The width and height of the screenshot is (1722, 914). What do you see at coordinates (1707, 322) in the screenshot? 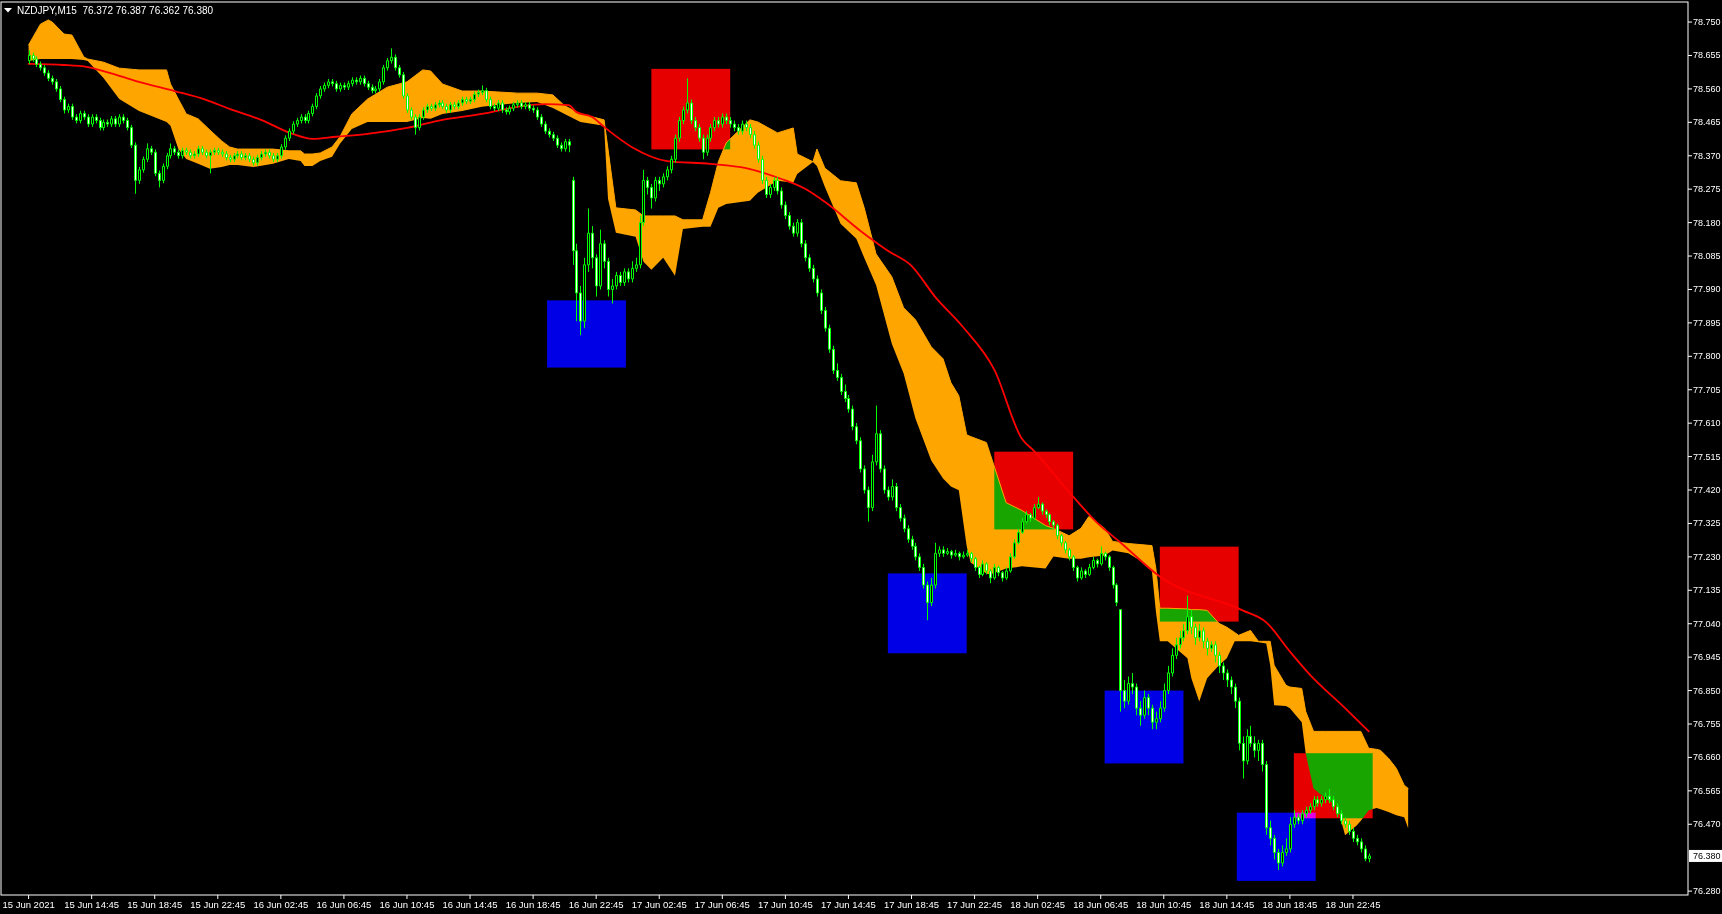
I see `y-tick-label: 77.895` at bounding box center [1707, 322].